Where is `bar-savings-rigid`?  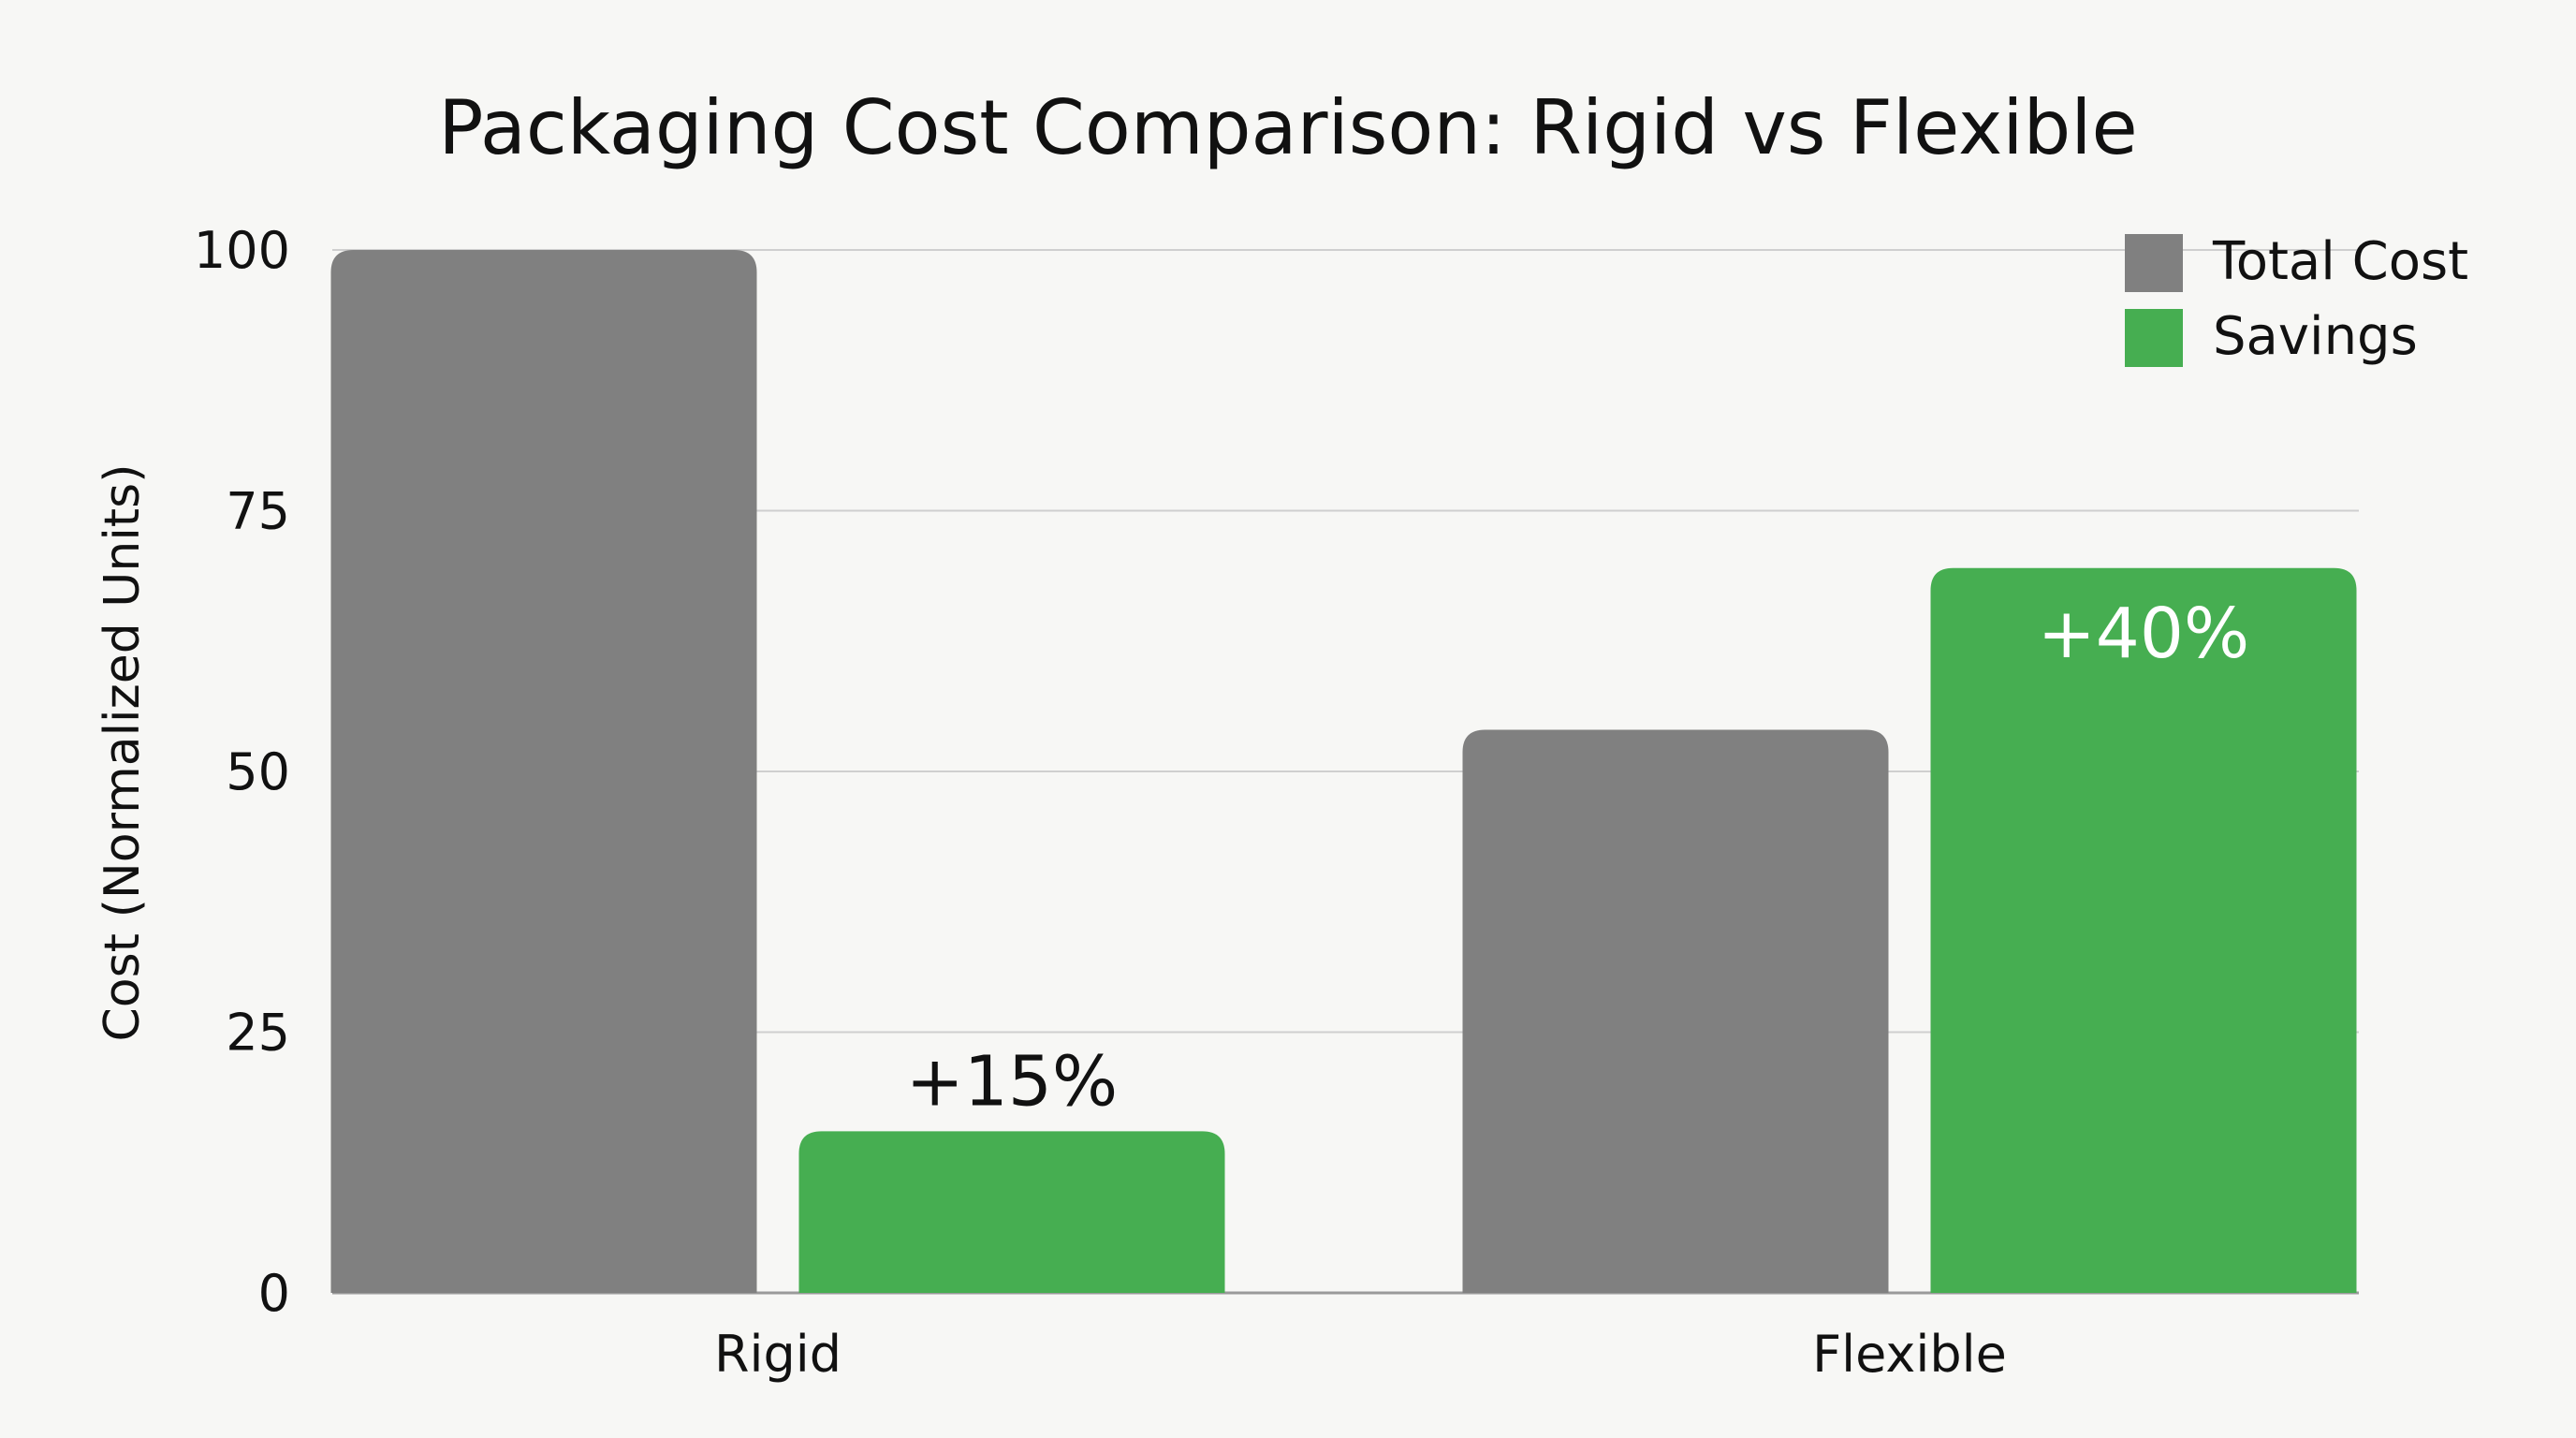 bar-savings-rigid is located at coordinates (1012, 1212).